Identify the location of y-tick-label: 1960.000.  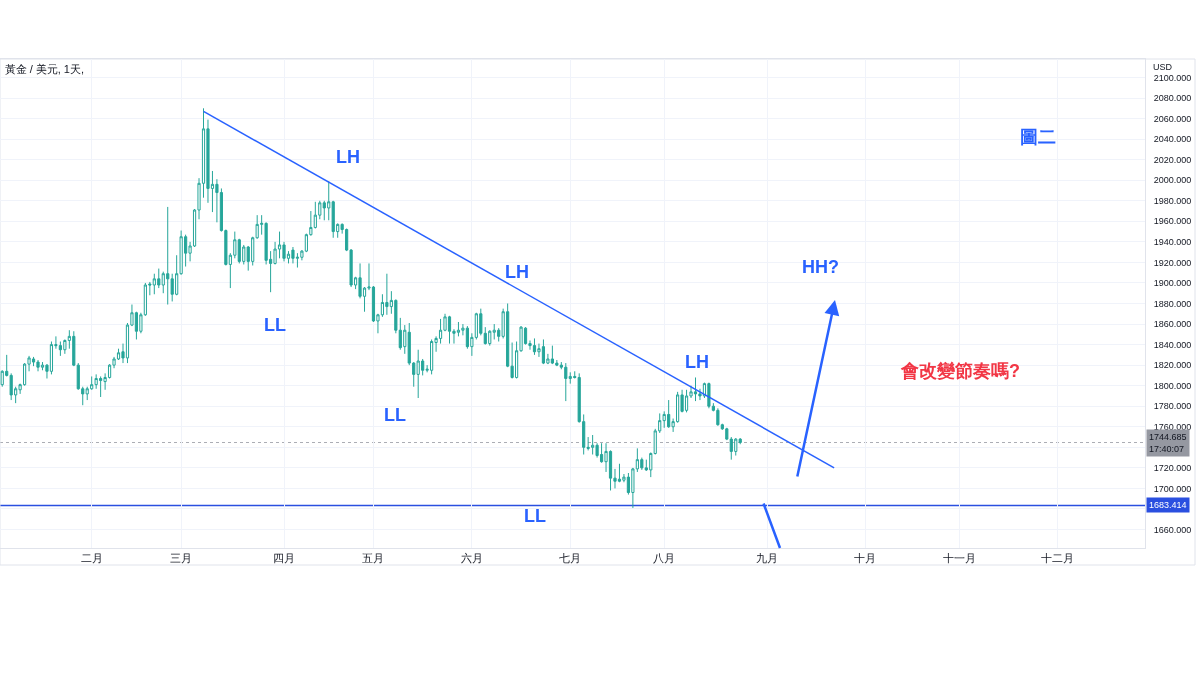
(1172, 221).